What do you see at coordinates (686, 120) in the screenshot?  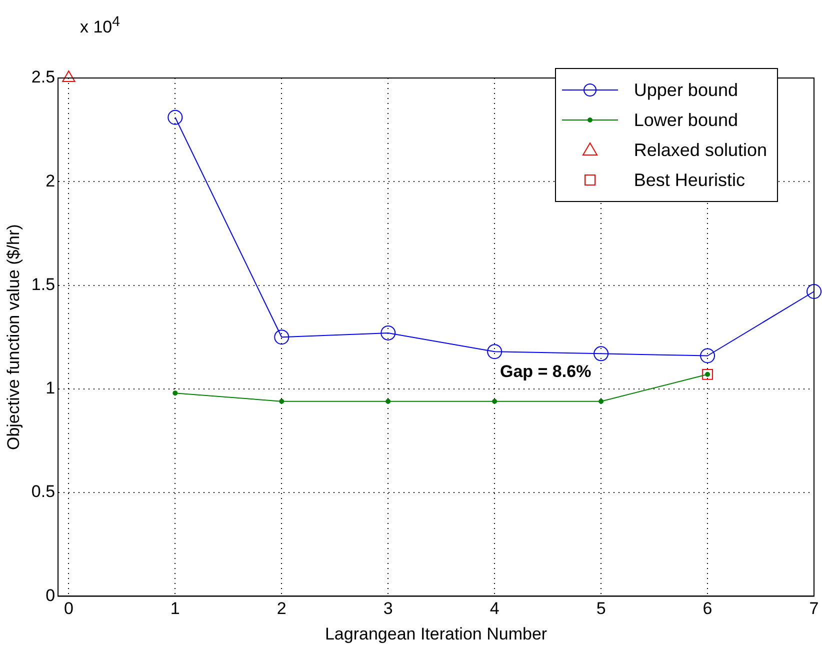 I see `legend-label: Lower bound` at bounding box center [686, 120].